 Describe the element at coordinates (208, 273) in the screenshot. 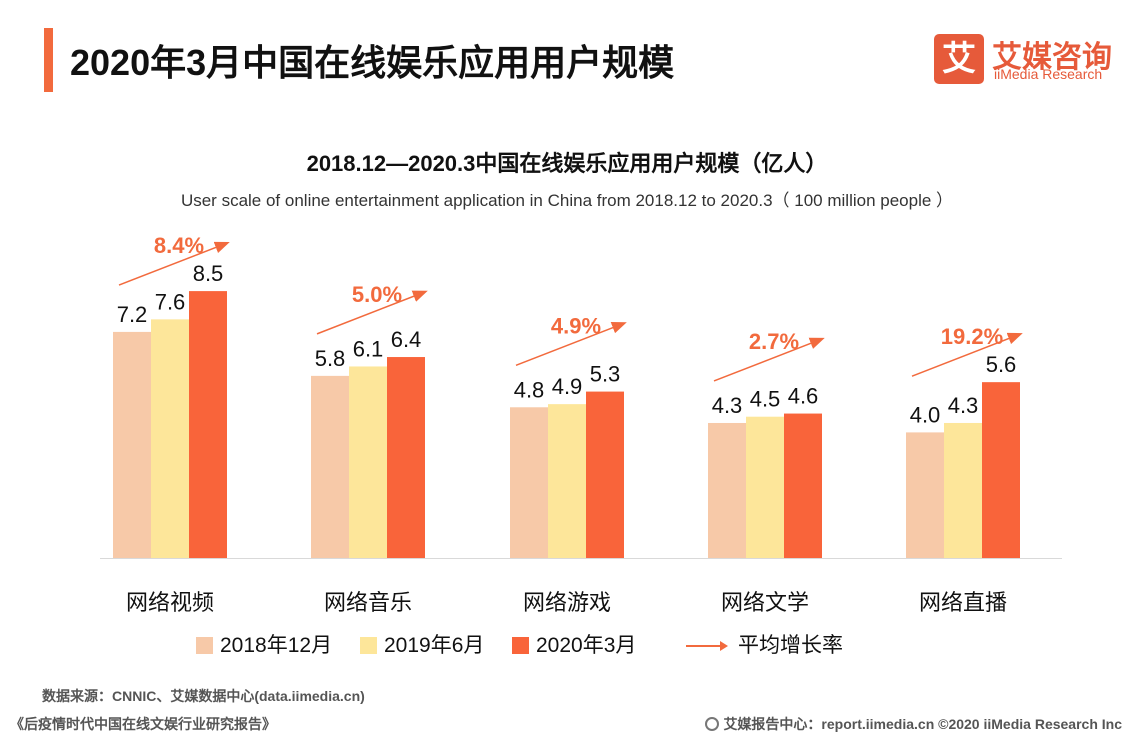

I see `data-label-0-2: 8.5` at that location.